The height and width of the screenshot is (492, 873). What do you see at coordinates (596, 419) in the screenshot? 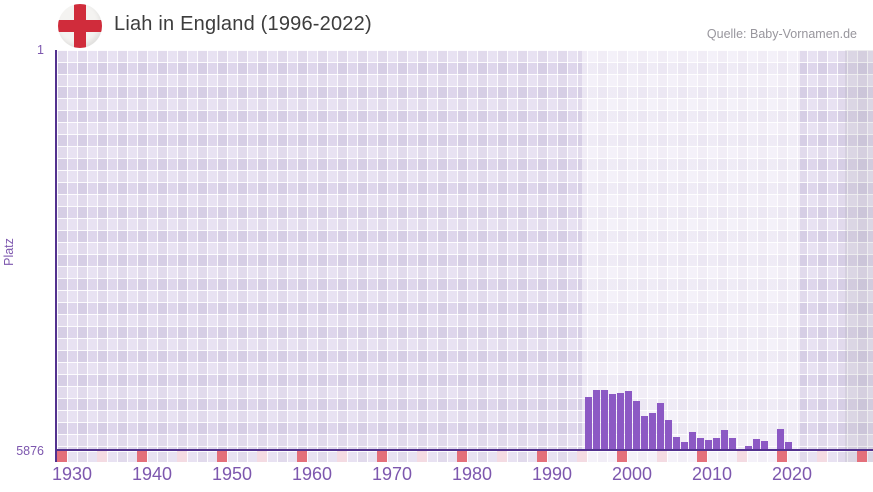
I see `bar-1997` at bounding box center [596, 419].